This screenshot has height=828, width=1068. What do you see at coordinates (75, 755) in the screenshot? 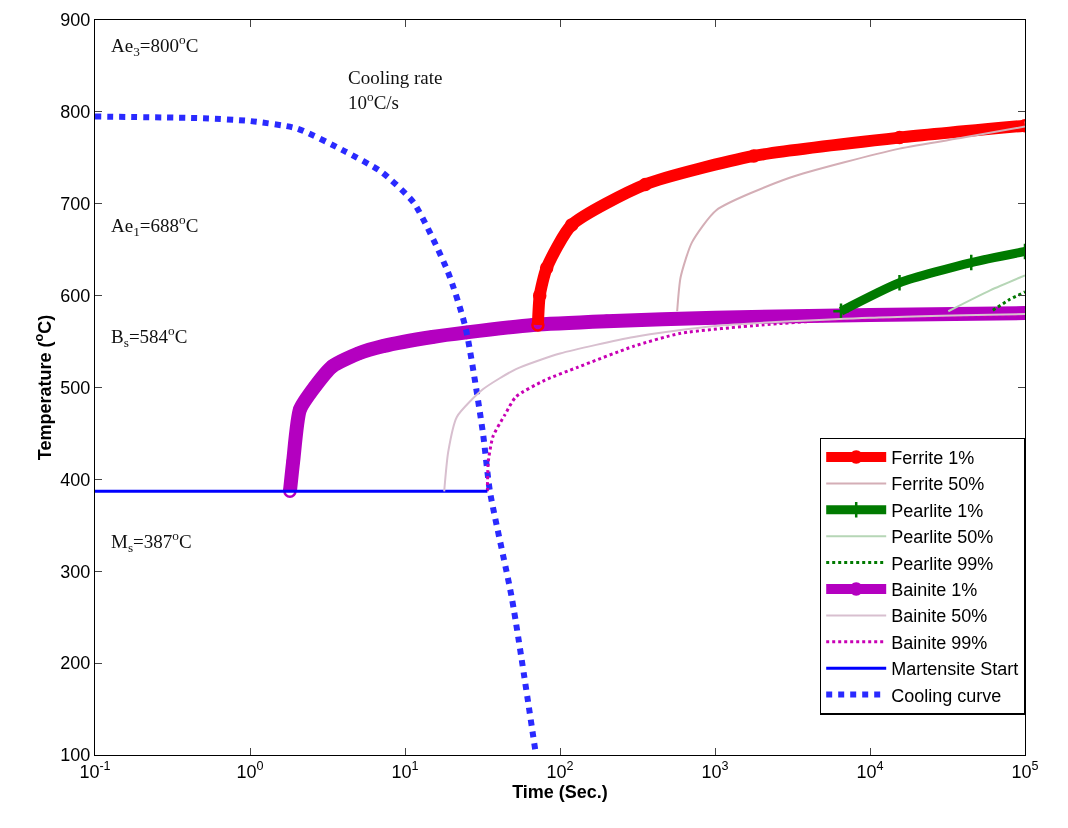
I see `y-tick-label: 100` at bounding box center [75, 755].